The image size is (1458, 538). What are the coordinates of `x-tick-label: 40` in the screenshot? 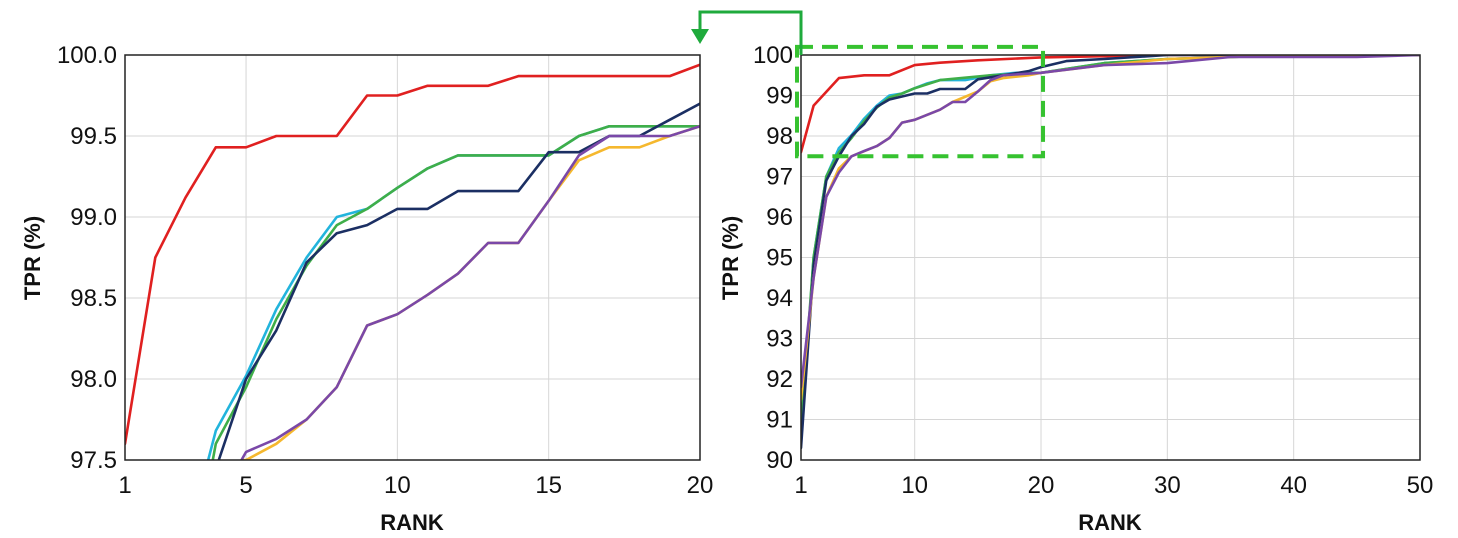 It's located at (1293, 485).